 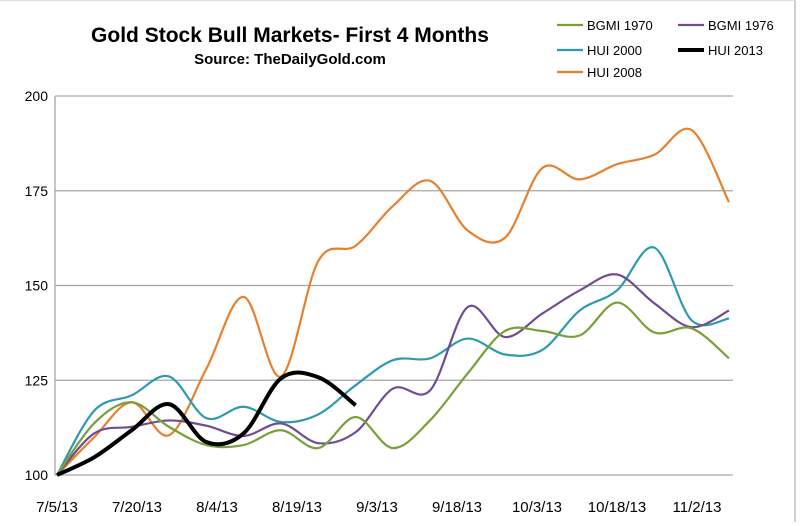 What do you see at coordinates (37, 475) in the screenshot?
I see `y-tick-label: 100` at bounding box center [37, 475].